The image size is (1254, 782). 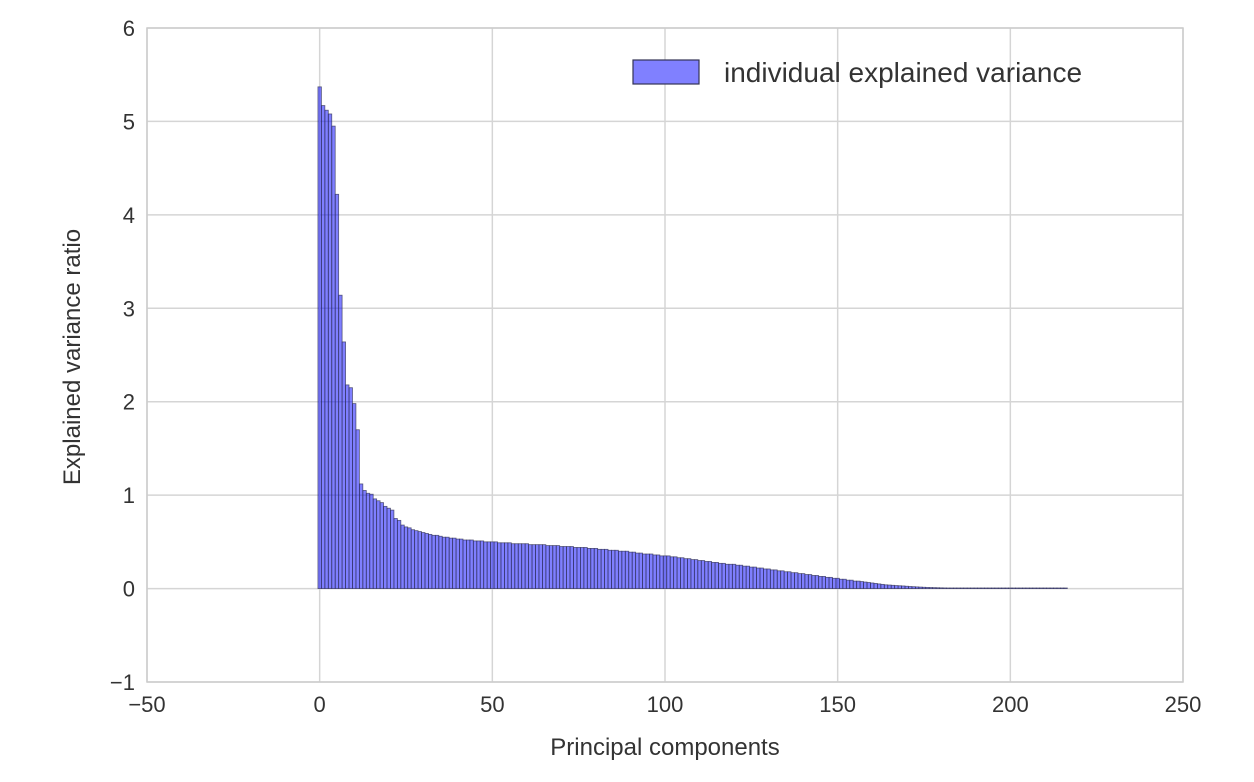 What do you see at coordinates (129, 215) in the screenshot?
I see `y-tick-label: 4` at bounding box center [129, 215].